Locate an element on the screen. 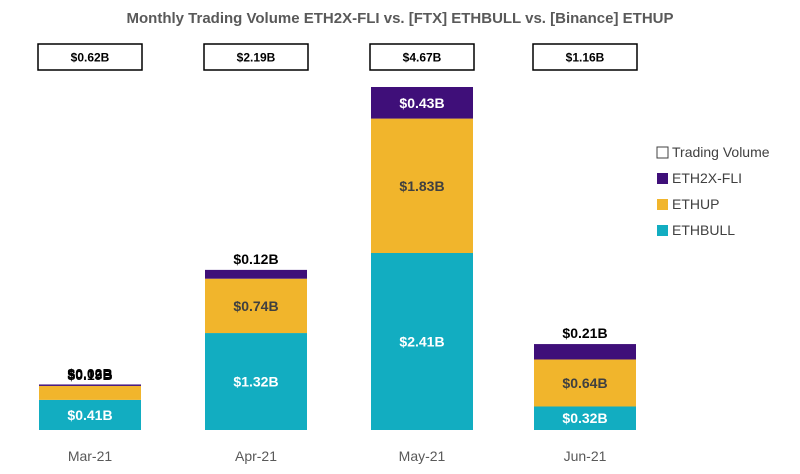 The width and height of the screenshot is (800, 474). data-label-ethbull-apr-21: $1.32B is located at coordinates (255, 382).